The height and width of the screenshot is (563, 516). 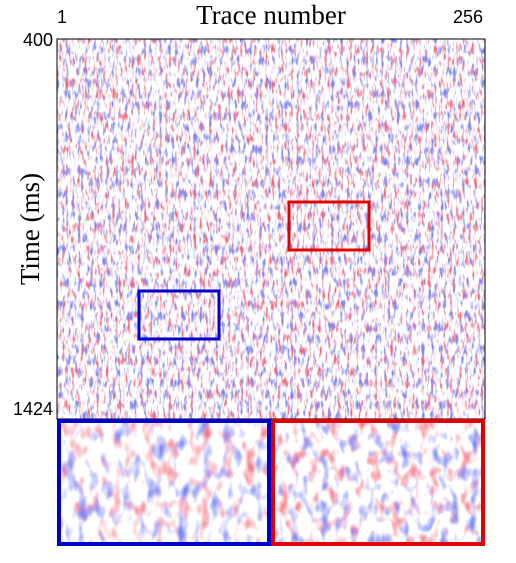 What do you see at coordinates (62, 17) in the screenshot?
I see `x-tick-label: 1` at bounding box center [62, 17].